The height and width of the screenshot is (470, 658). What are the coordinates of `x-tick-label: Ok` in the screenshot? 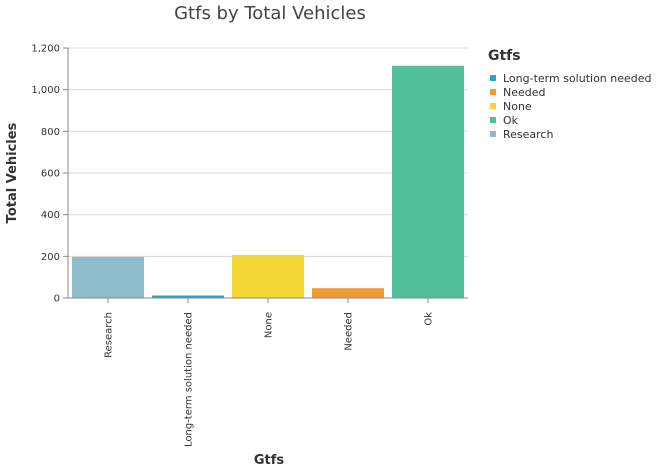 It's located at (429, 319).